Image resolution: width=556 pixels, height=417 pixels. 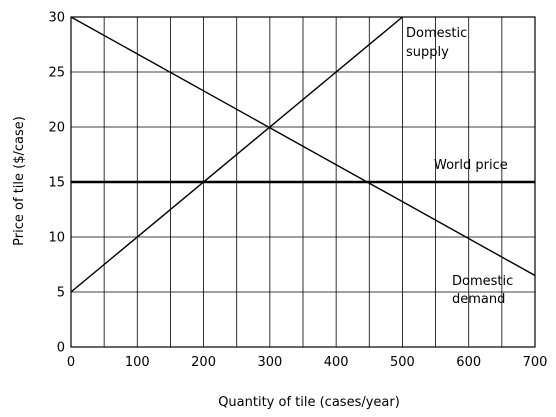 What do you see at coordinates (71, 362) in the screenshot?
I see `x-tick-label: 0` at bounding box center [71, 362].